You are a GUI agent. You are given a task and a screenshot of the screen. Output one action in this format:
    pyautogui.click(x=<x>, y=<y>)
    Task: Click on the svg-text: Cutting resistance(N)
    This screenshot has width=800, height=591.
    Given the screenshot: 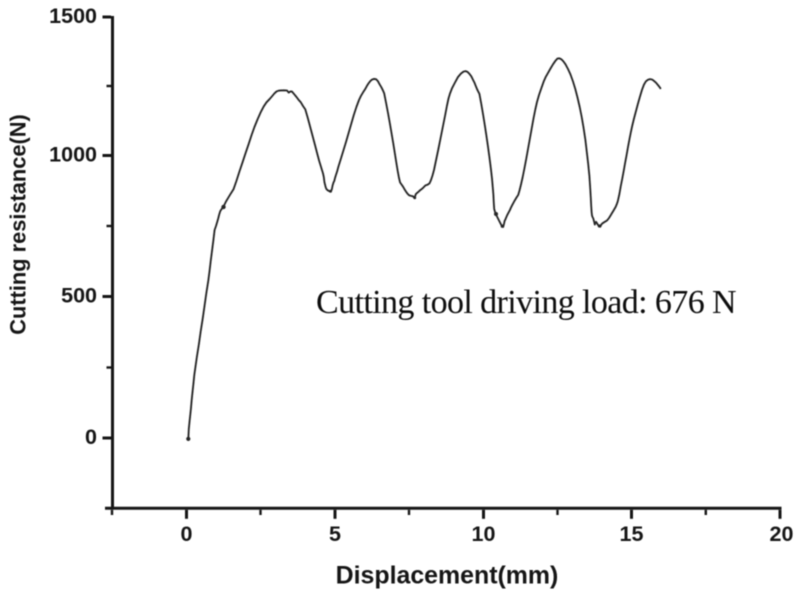 What is the action you would take?
    pyautogui.click(x=18, y=224)
    